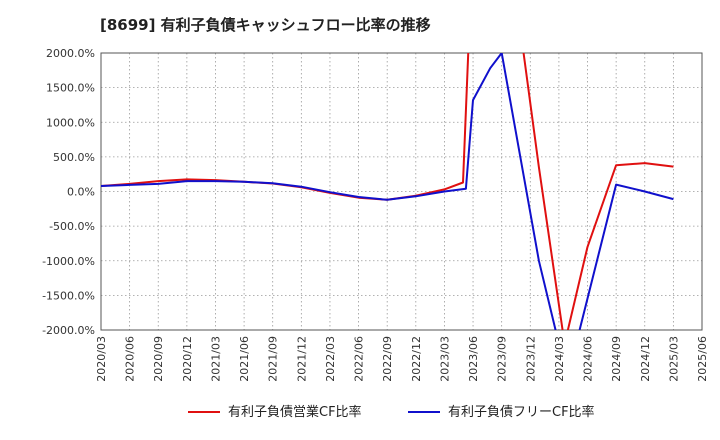 The image size is (720, 440). Describe the element at coordinates (387, 359) in the screenshot. I see `x-tick-label: 2022/09` at that location.